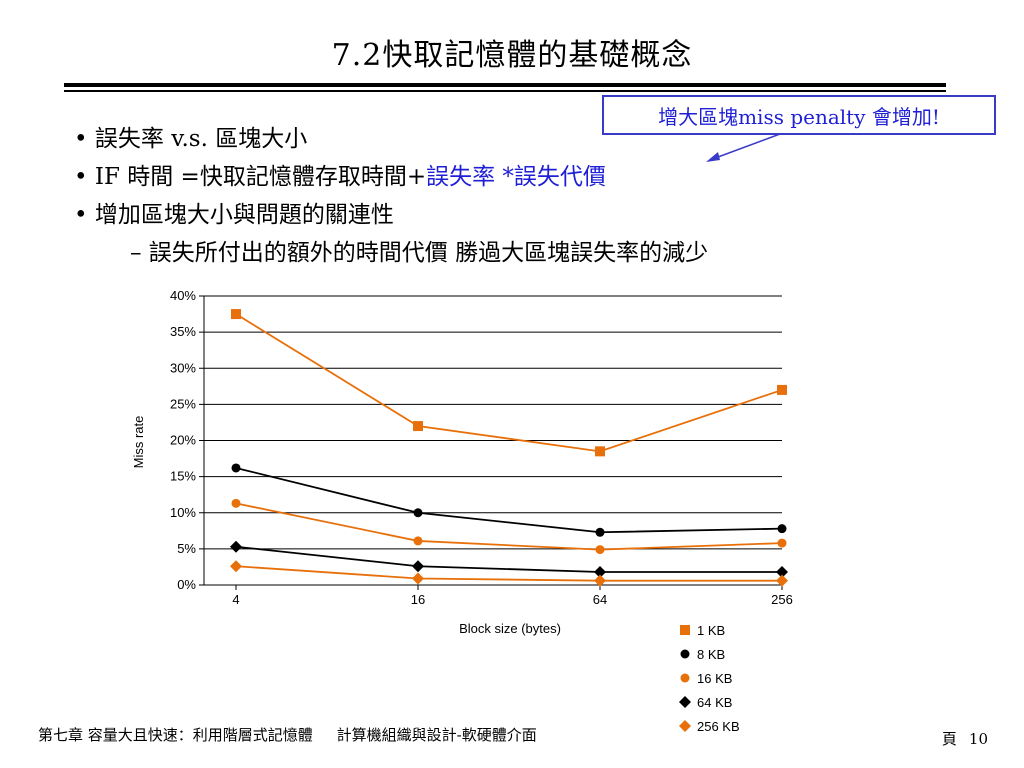 The width and height of the screenshot is (1024, 768). What do you see at coordinates (419, 253) in the screenshot?
I see `sub-bullet-item: – 誤失所付出的額外的時間代價 勝過大區塊誤失率的減少` at bounding box center [419, 253].